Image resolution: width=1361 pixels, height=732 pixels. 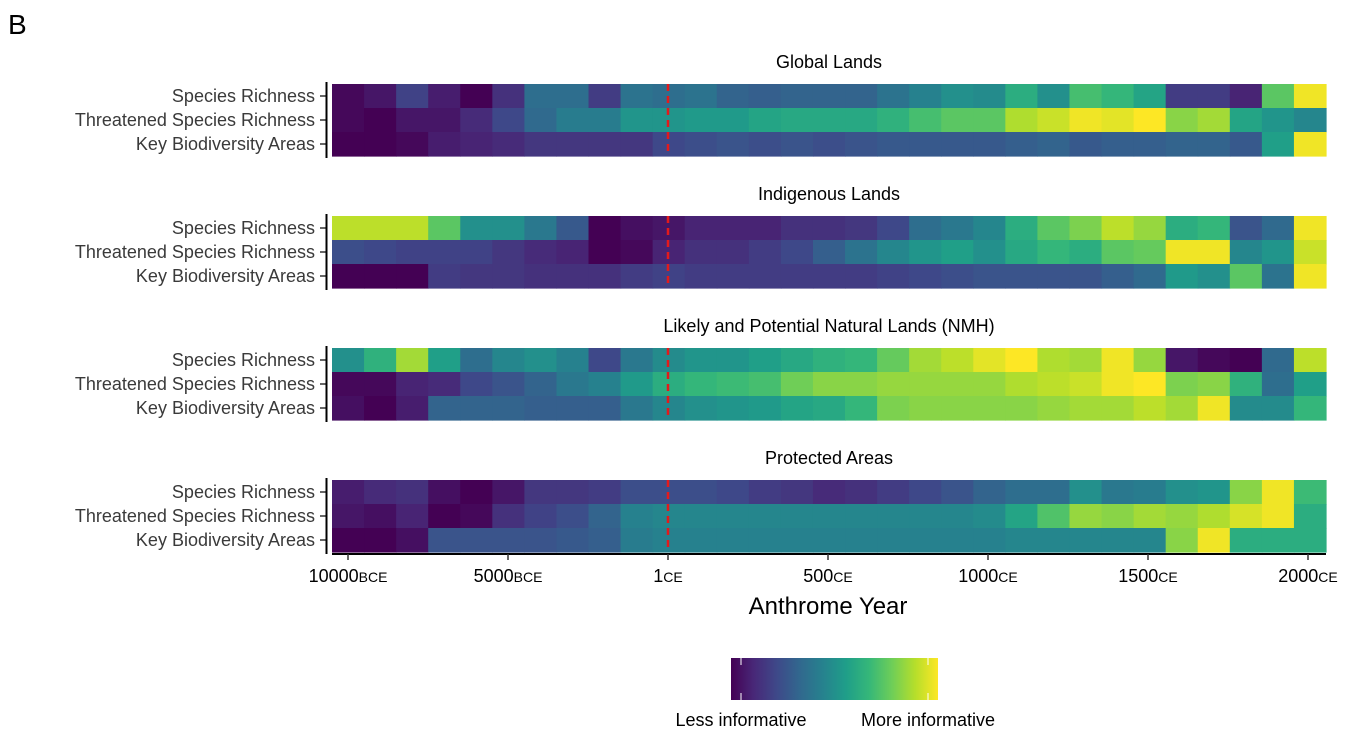 I want to click on row-label: Species Richness, so click(x=243, y=360).